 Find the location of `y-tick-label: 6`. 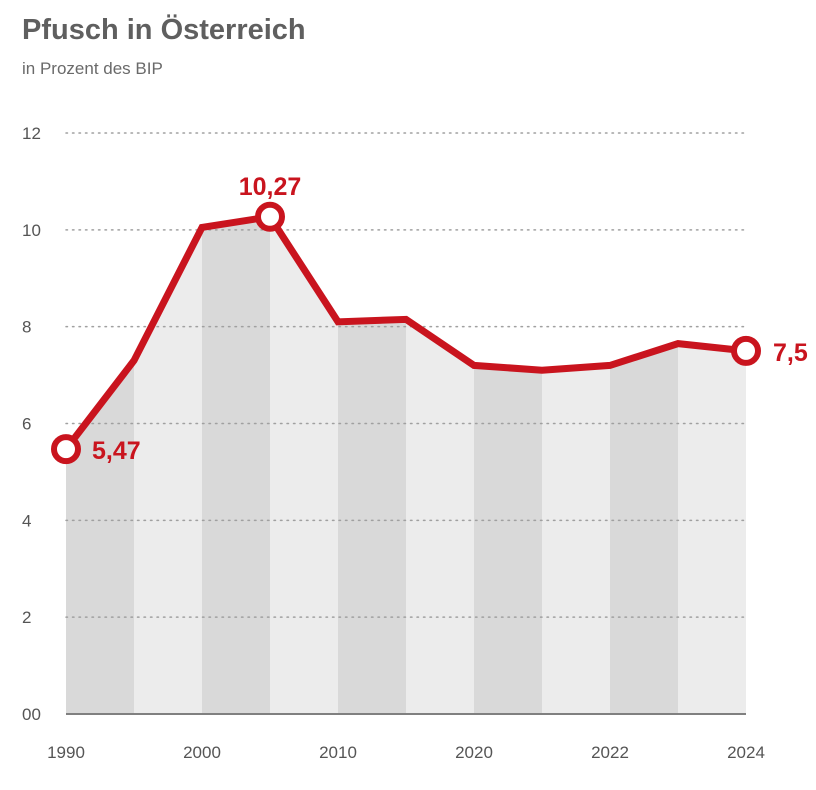

y-tick-label: 6 is located at coordinates (26, 424).